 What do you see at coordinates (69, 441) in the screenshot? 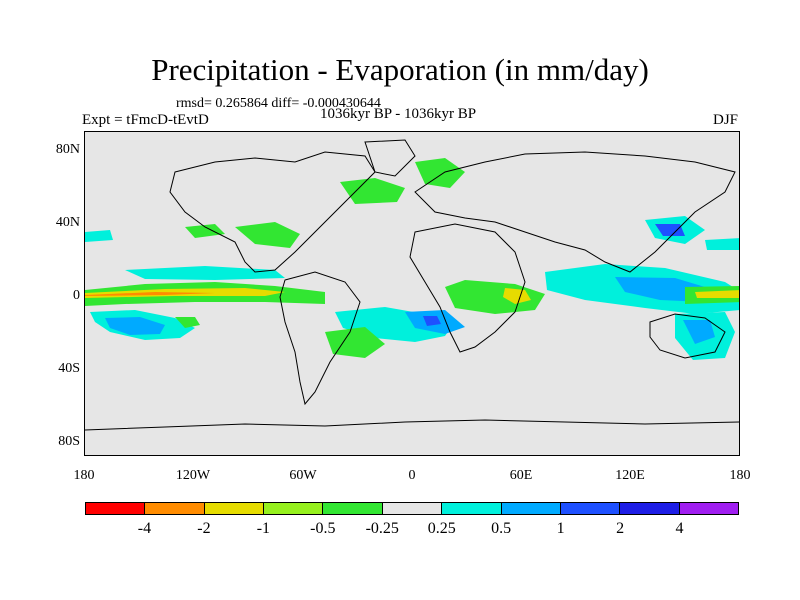
I see `lat-label-80s: 80S` at bounding box center [69, 441].